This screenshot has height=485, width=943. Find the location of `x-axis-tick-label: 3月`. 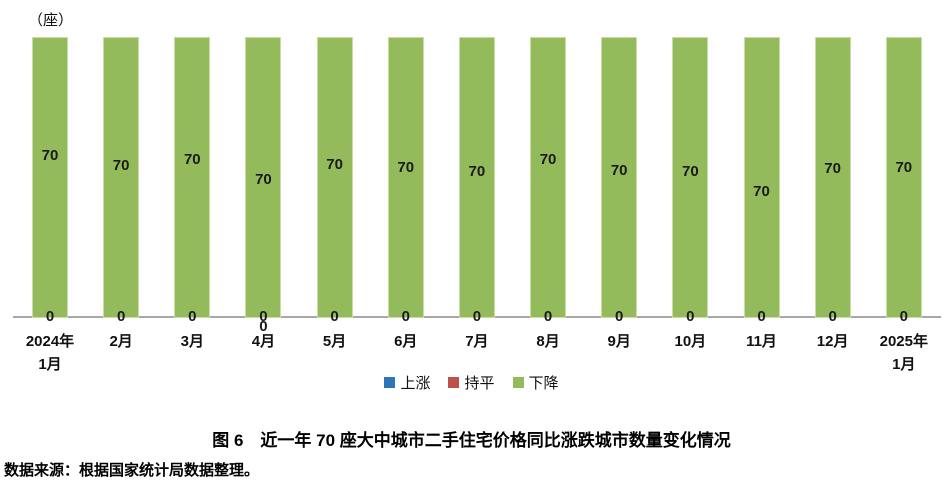

x-axis-tick-label: 3月 is located at coordinates (192, 341).